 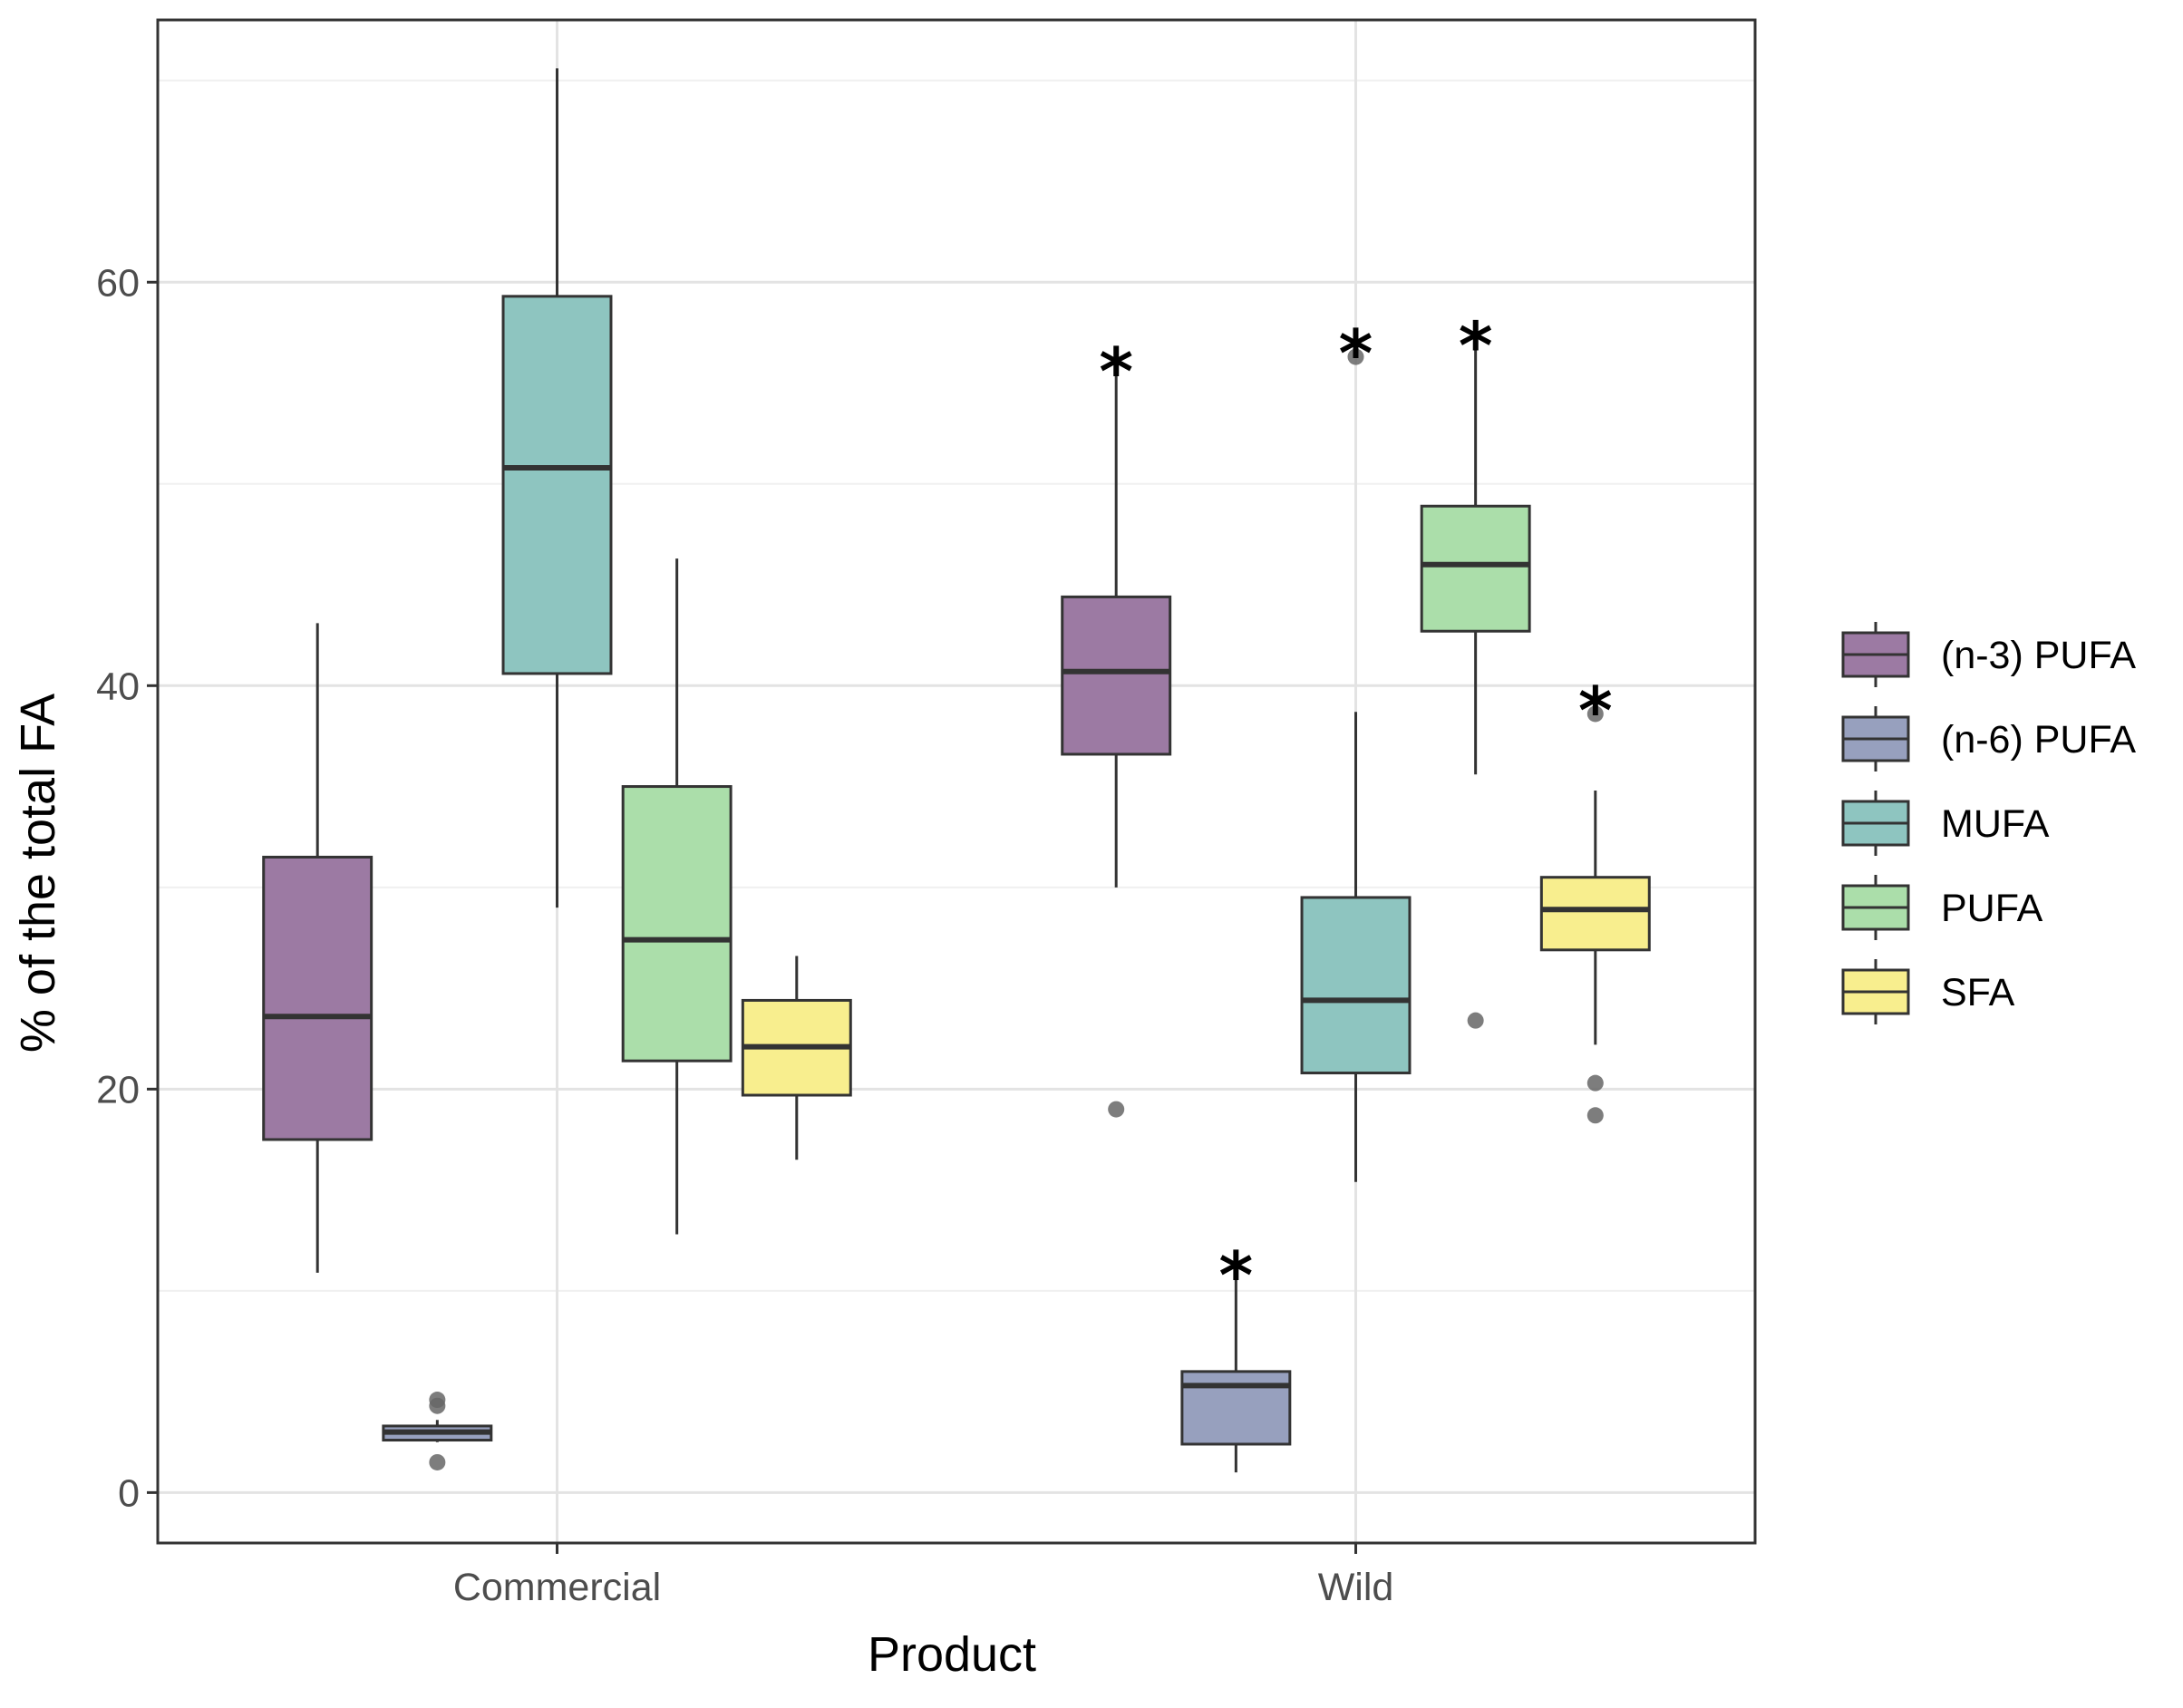 I want to click on box-sfa-wild: *, so click(x=1595, y=898).